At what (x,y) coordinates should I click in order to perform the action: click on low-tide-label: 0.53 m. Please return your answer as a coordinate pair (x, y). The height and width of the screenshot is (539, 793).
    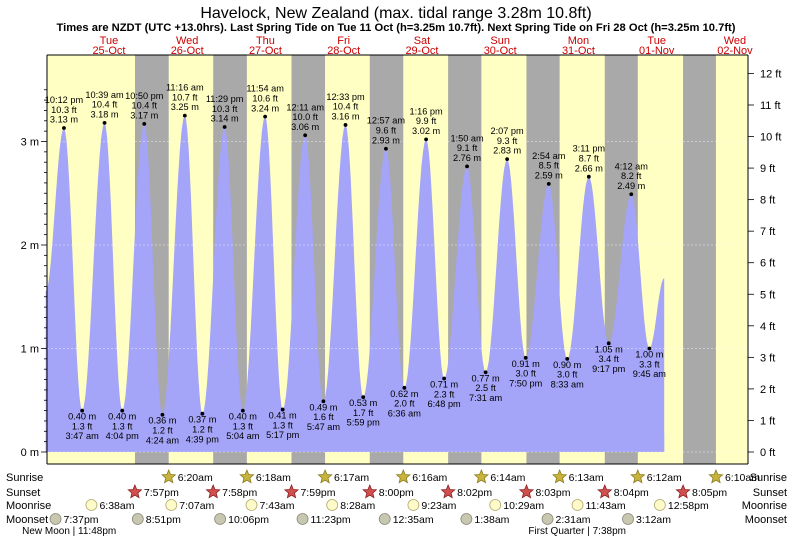
    Looking at the image, I should click on (363, 403).